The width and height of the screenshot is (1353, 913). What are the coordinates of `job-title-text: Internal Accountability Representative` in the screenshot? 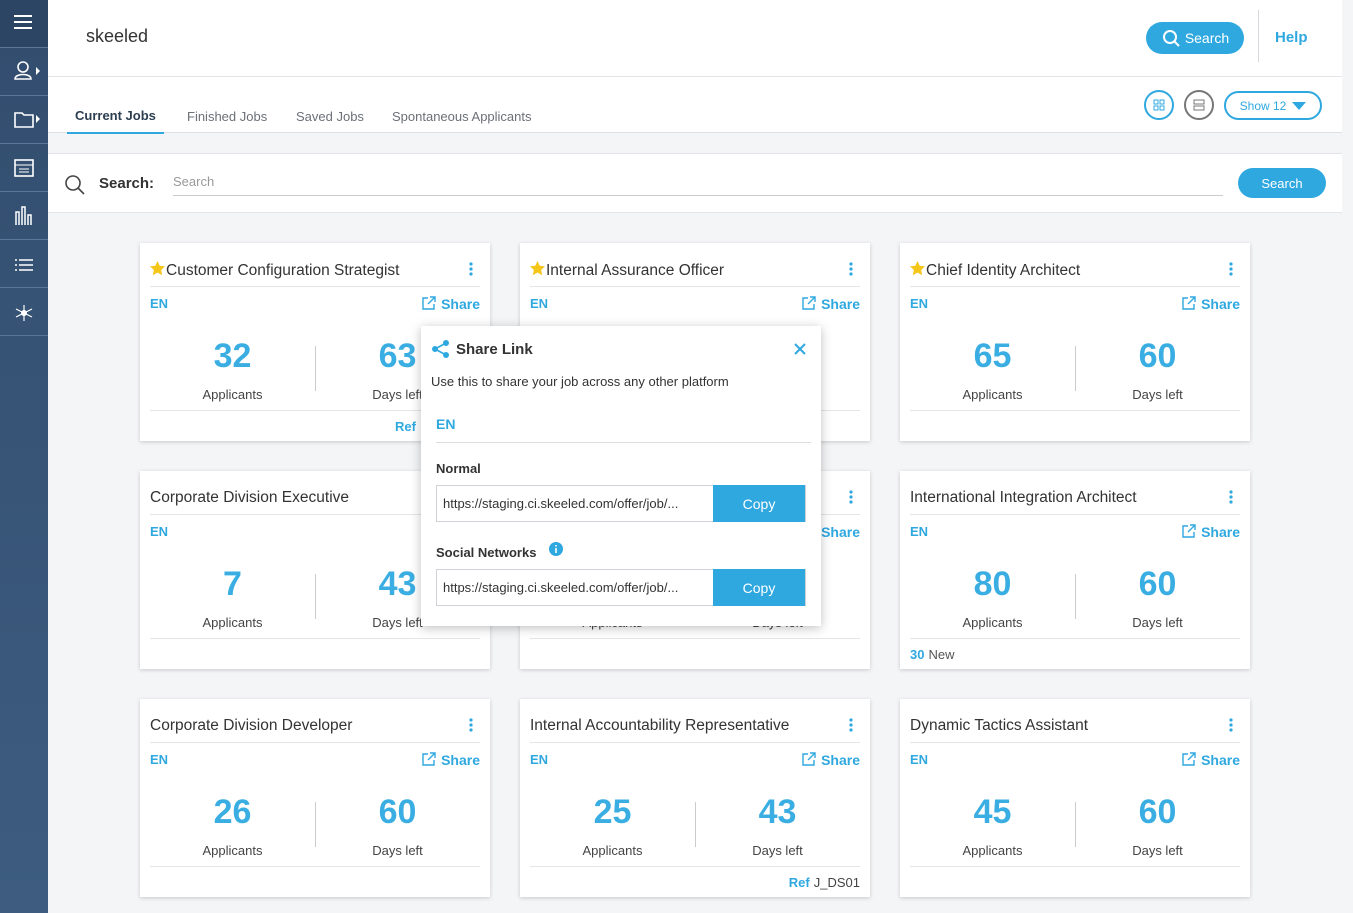 It's located at (660, 725).